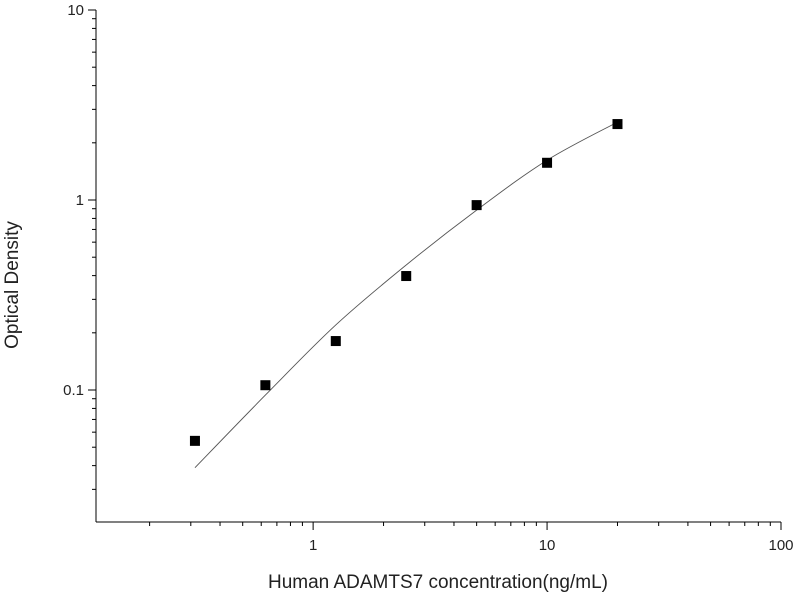  I want to click on y-axis-label: Optical Density, so click(12, 285).